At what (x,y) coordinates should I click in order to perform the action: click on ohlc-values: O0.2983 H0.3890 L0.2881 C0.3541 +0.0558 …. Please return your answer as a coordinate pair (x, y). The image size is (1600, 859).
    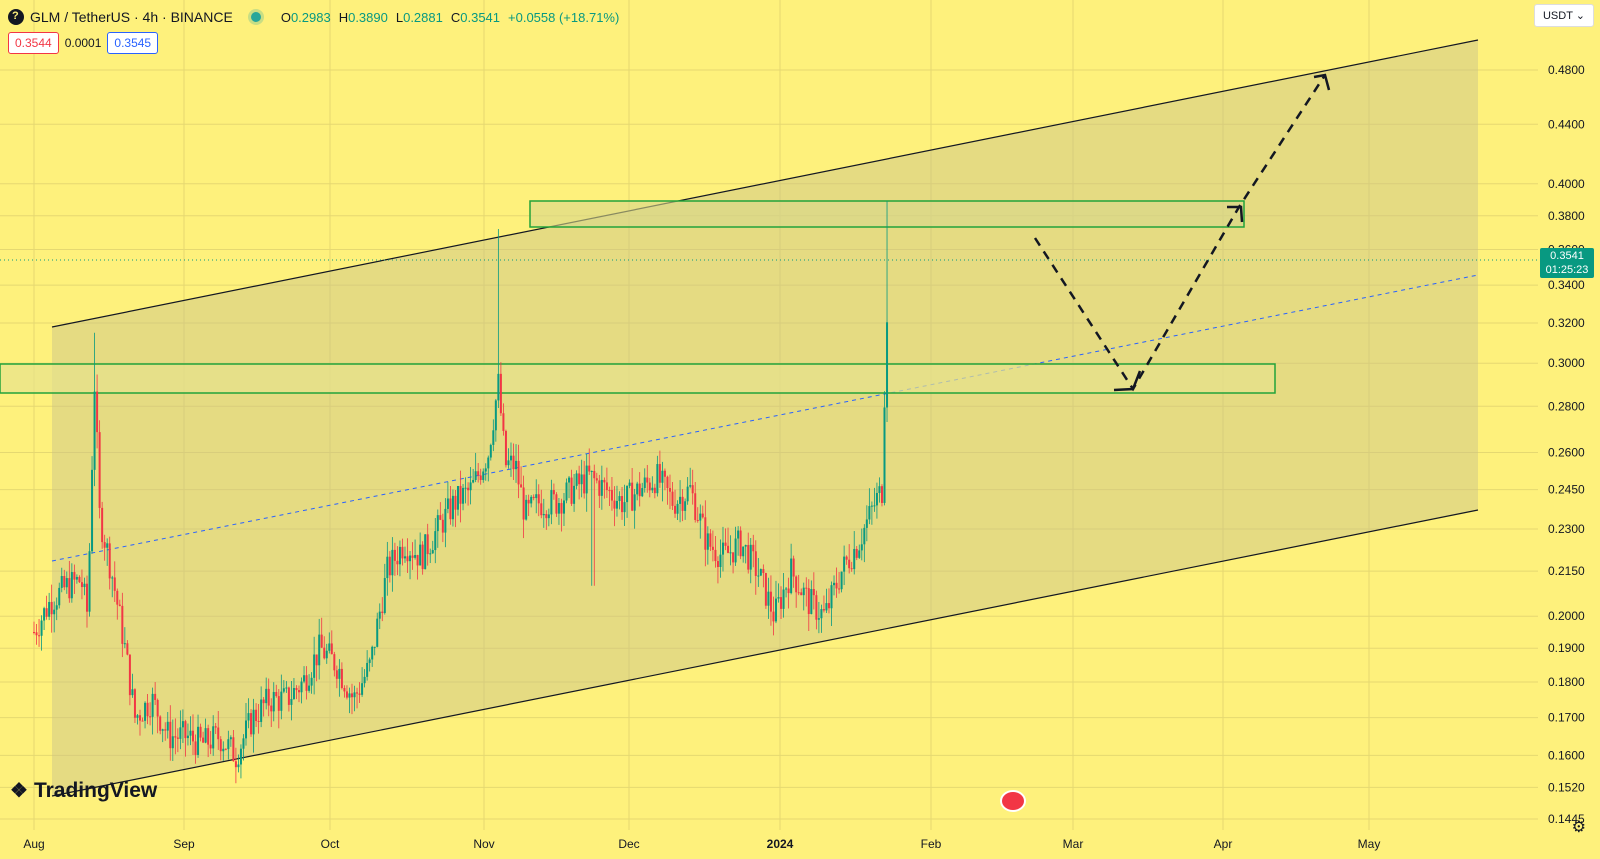
    Looking at the image, I should click on (450, 17).